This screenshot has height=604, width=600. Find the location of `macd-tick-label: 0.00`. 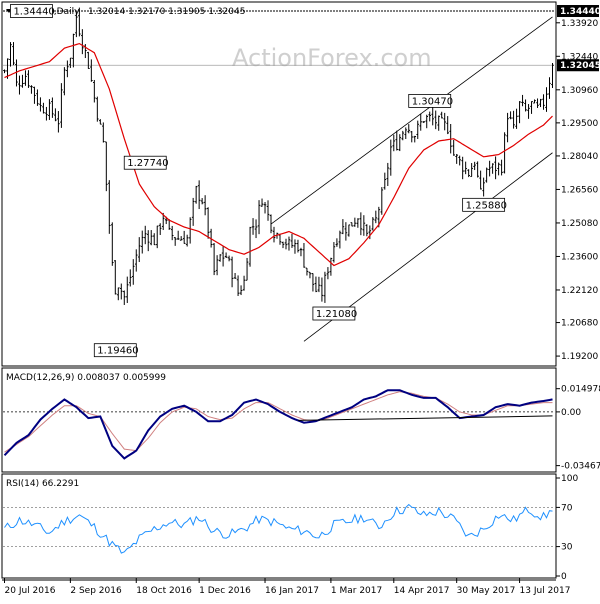

macd-tick-label: 0.00 is located at coordinates (571, 413).